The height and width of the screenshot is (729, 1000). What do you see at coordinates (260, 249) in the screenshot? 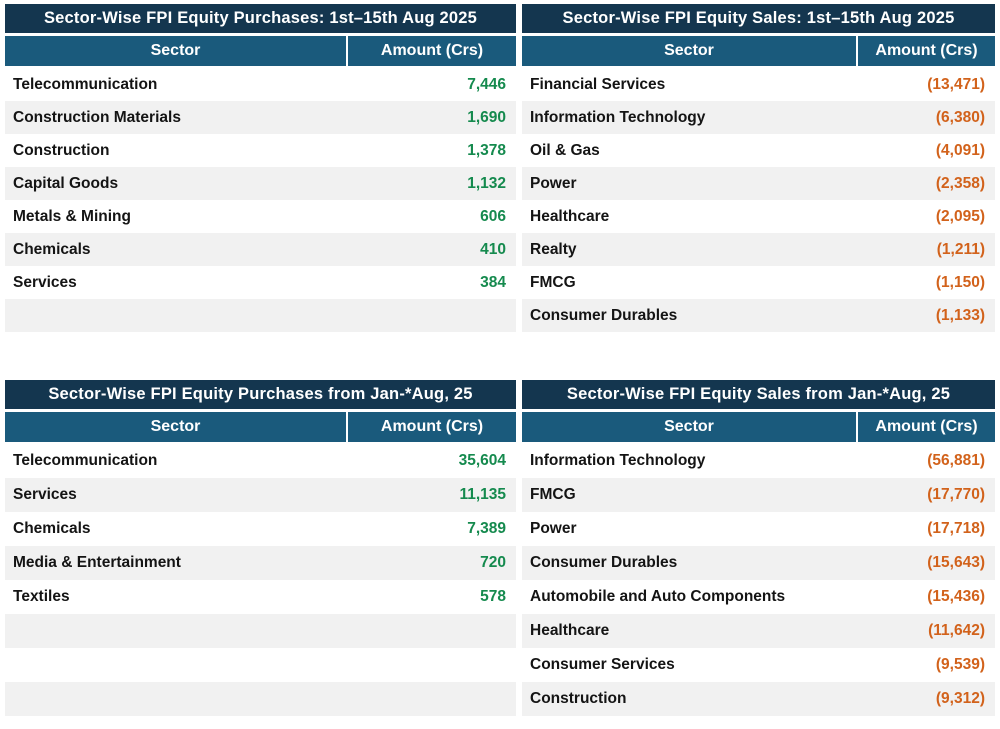
I see `table-row: Chemicals 410` at bounding box center [260, 249].